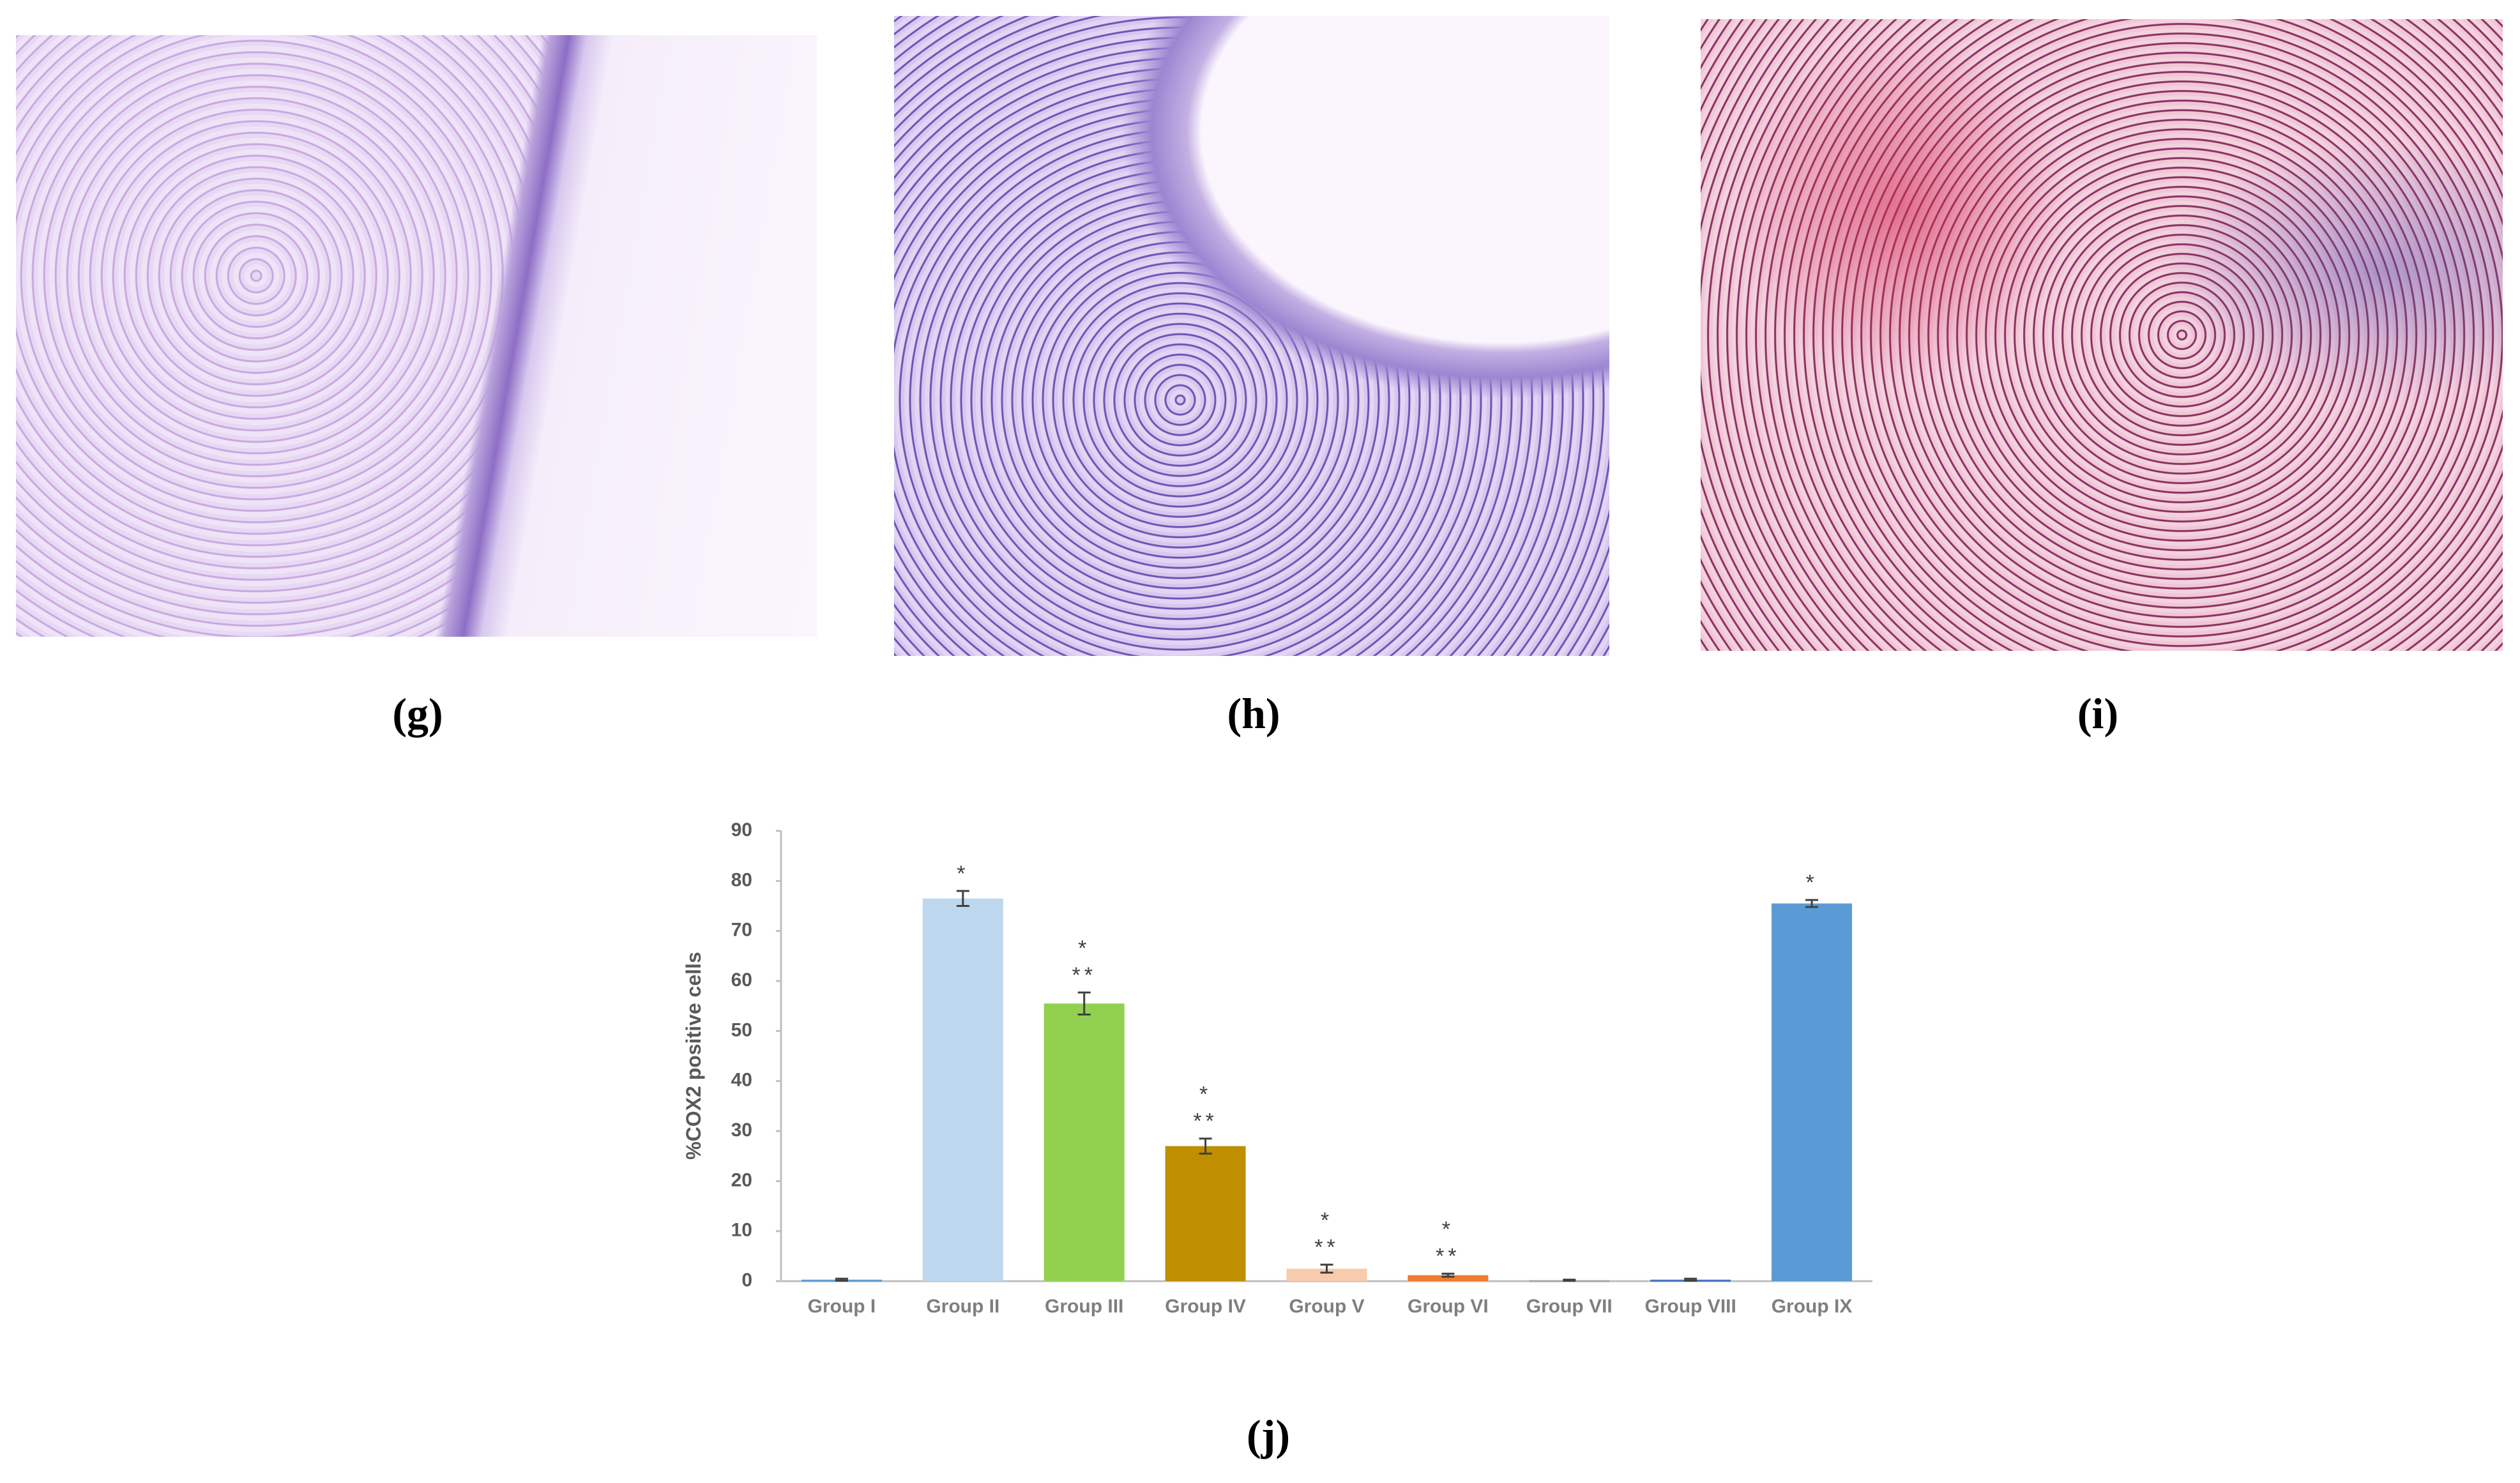 Image resolution: width=2520 pixels, height=1483 pixels. I want to click on x-tick-label: Group VIII, so click(1690, 1306).